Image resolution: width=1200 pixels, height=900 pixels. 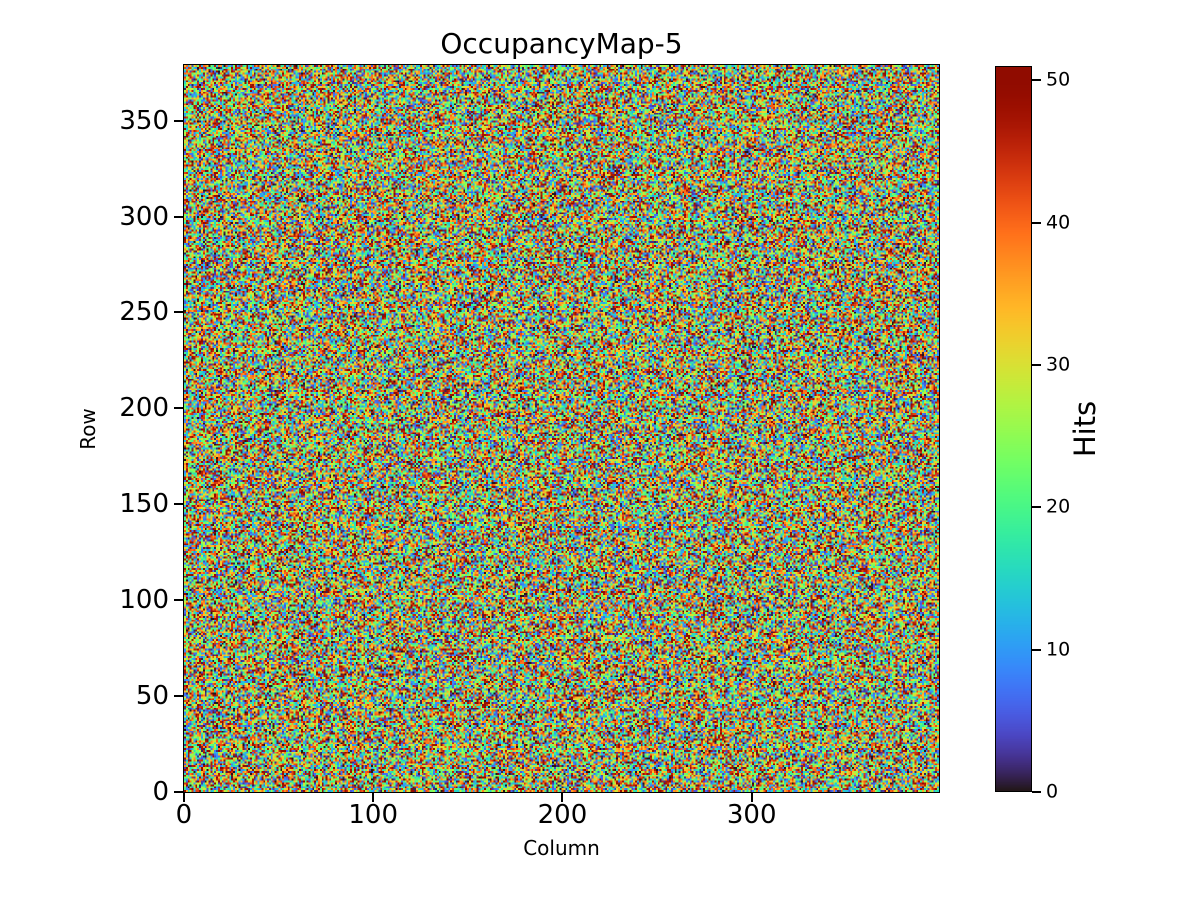 What do you see at coordinates (144, 120) in the screenshot?
I see `y-tick-label: 350` at bounding box center [144, 120].